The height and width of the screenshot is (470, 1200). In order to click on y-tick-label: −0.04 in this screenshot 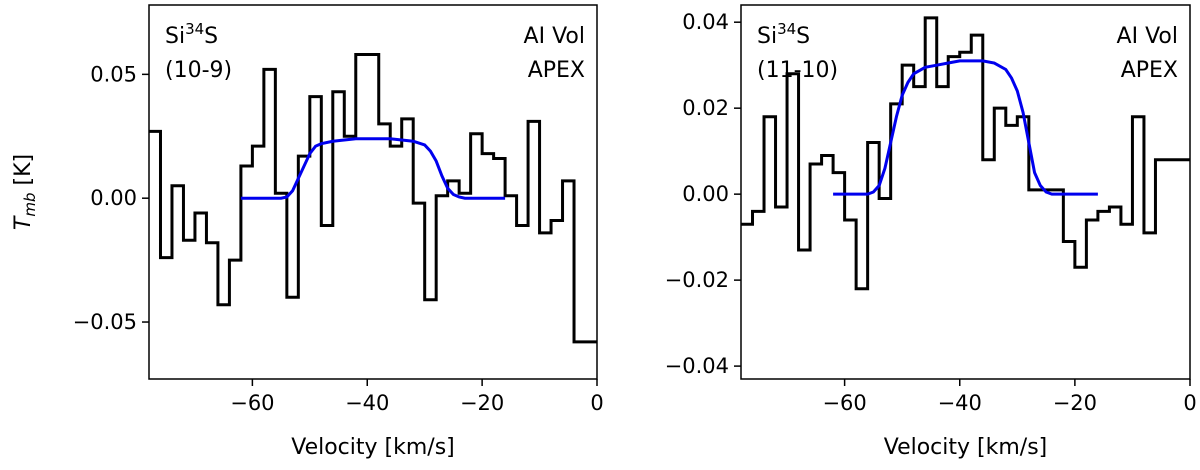, I will do `click(697, 366)`.